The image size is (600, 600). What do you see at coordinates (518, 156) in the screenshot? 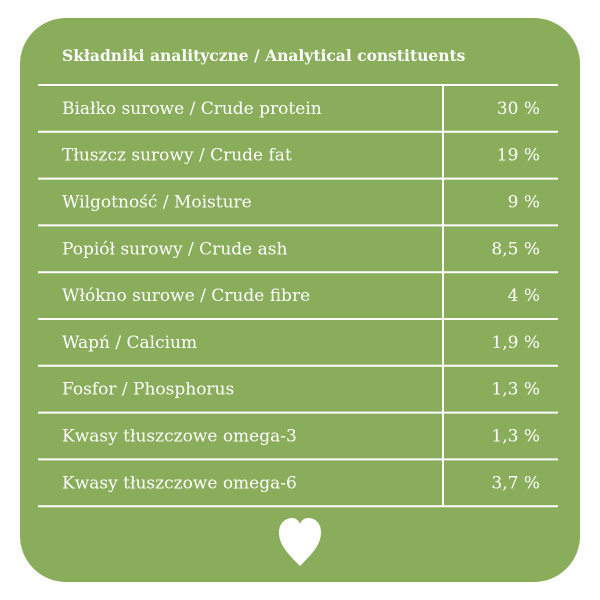
I see `constituent-value: 19 %` at bounding box center [518, 156].